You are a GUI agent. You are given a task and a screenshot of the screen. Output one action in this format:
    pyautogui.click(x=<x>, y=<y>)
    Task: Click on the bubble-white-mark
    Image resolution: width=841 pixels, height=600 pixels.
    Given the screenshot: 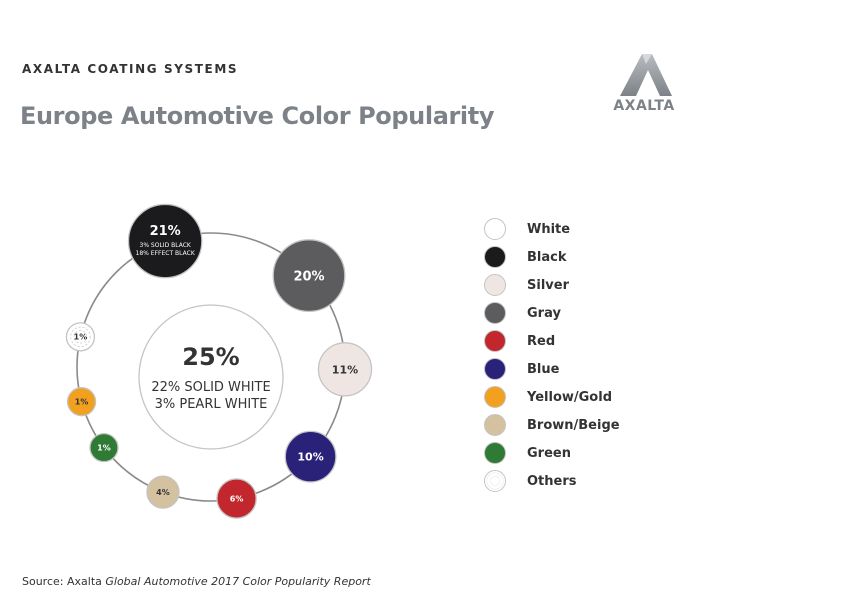 What is the action you would take?
    pyautogui.click(x=211, y=377)
    